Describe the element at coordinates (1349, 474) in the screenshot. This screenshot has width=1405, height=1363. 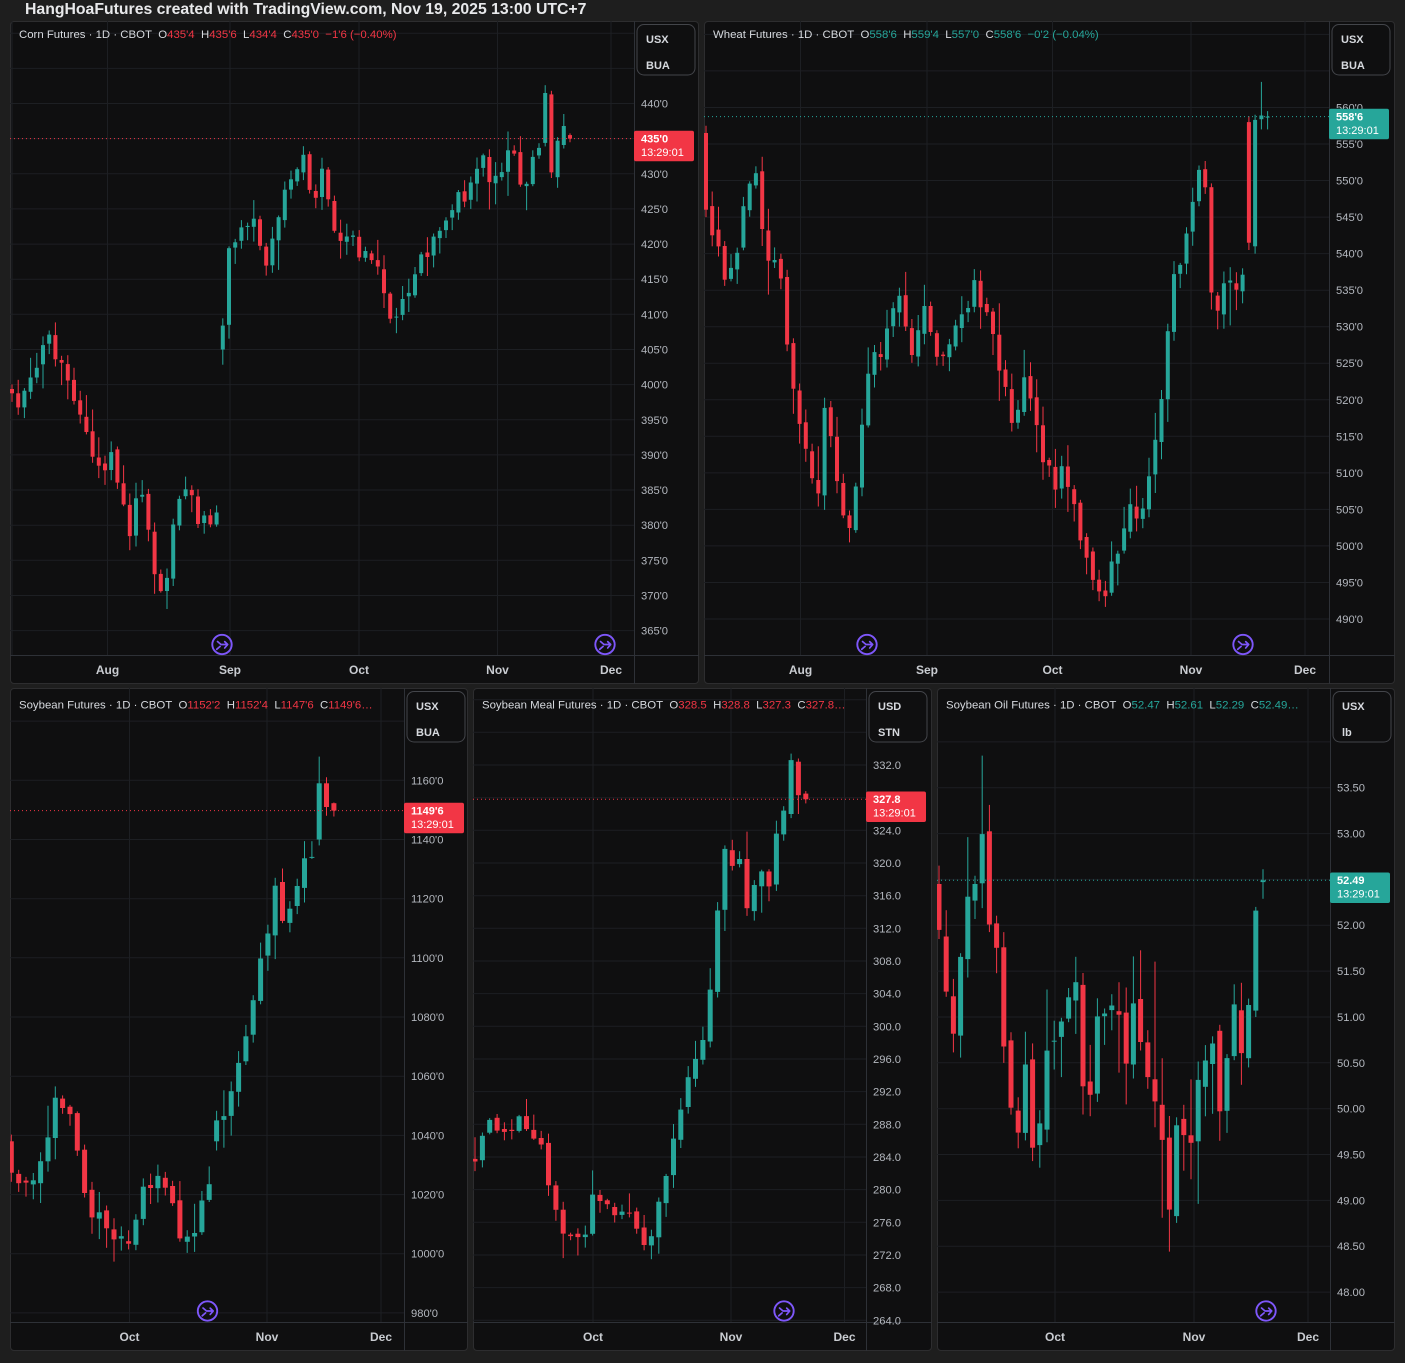
I see `svg-text: 510'0` at that location.